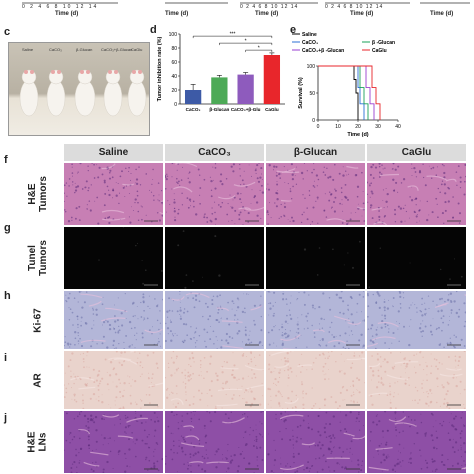 The height and width of the screenshot is (474, 474). Describe the element at coordinates (55, 49) in the screenshot. I see `mouse-label-caco3: CaCO₃` at that location.